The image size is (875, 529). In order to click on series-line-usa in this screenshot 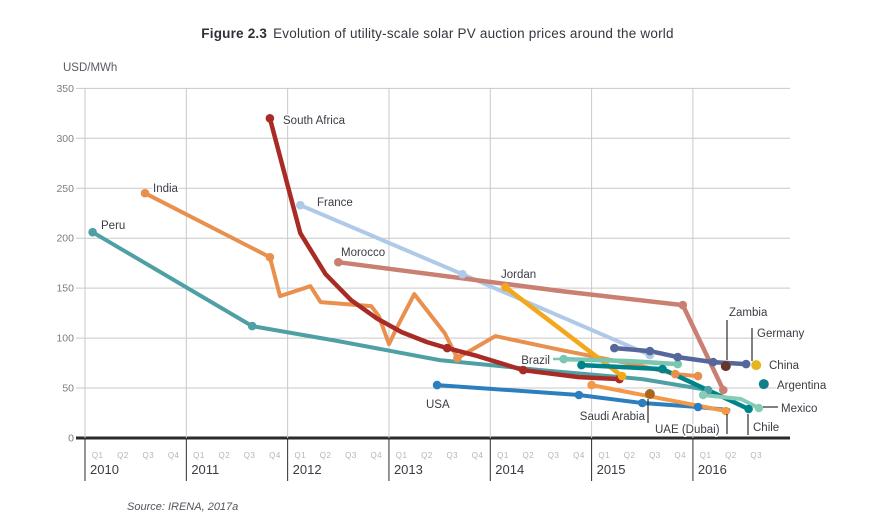, I will do `click(583, 397)`.